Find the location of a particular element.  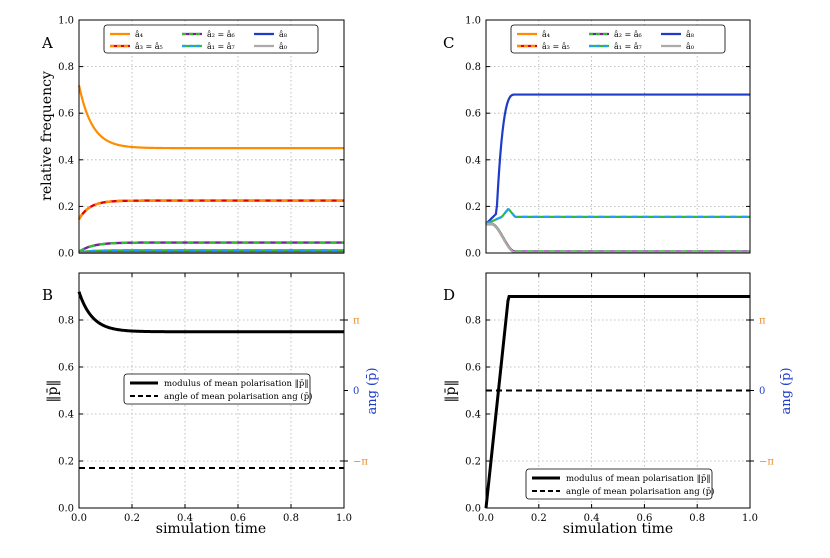

panel-label-a: A is located at coordinates (47, 43).